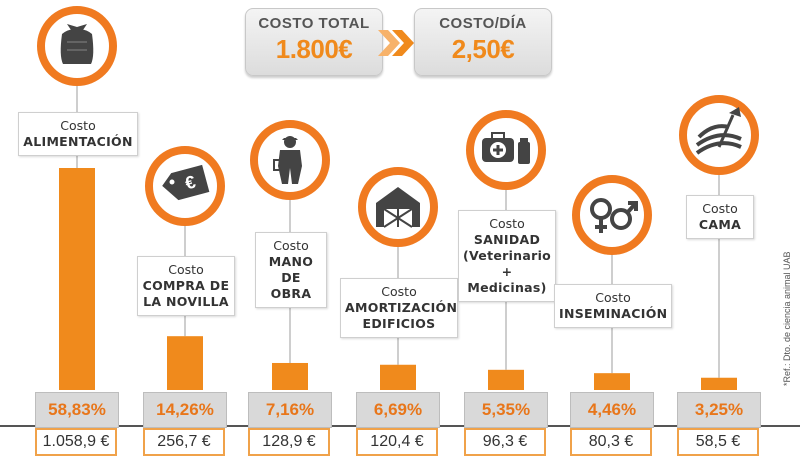  What do you see at coordinates (185, 410) in the screenshot?
I see `percentage-label-2: 14,26%` at bounding box center [185, 410].